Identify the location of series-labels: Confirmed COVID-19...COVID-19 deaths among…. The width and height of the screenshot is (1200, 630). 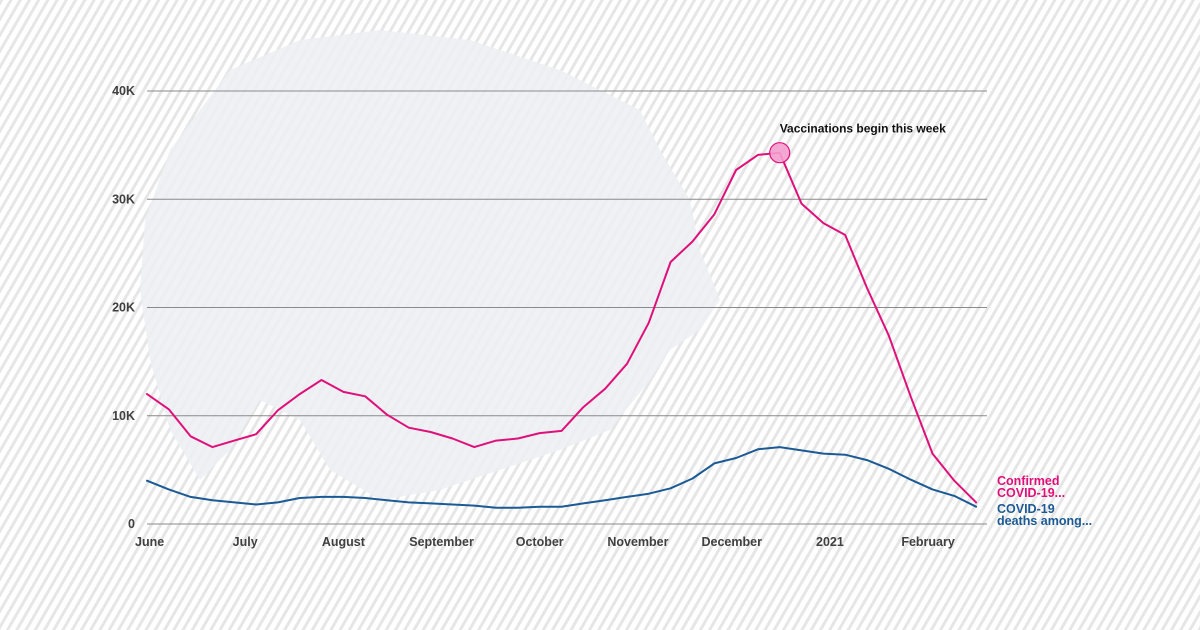
(1044, 501).